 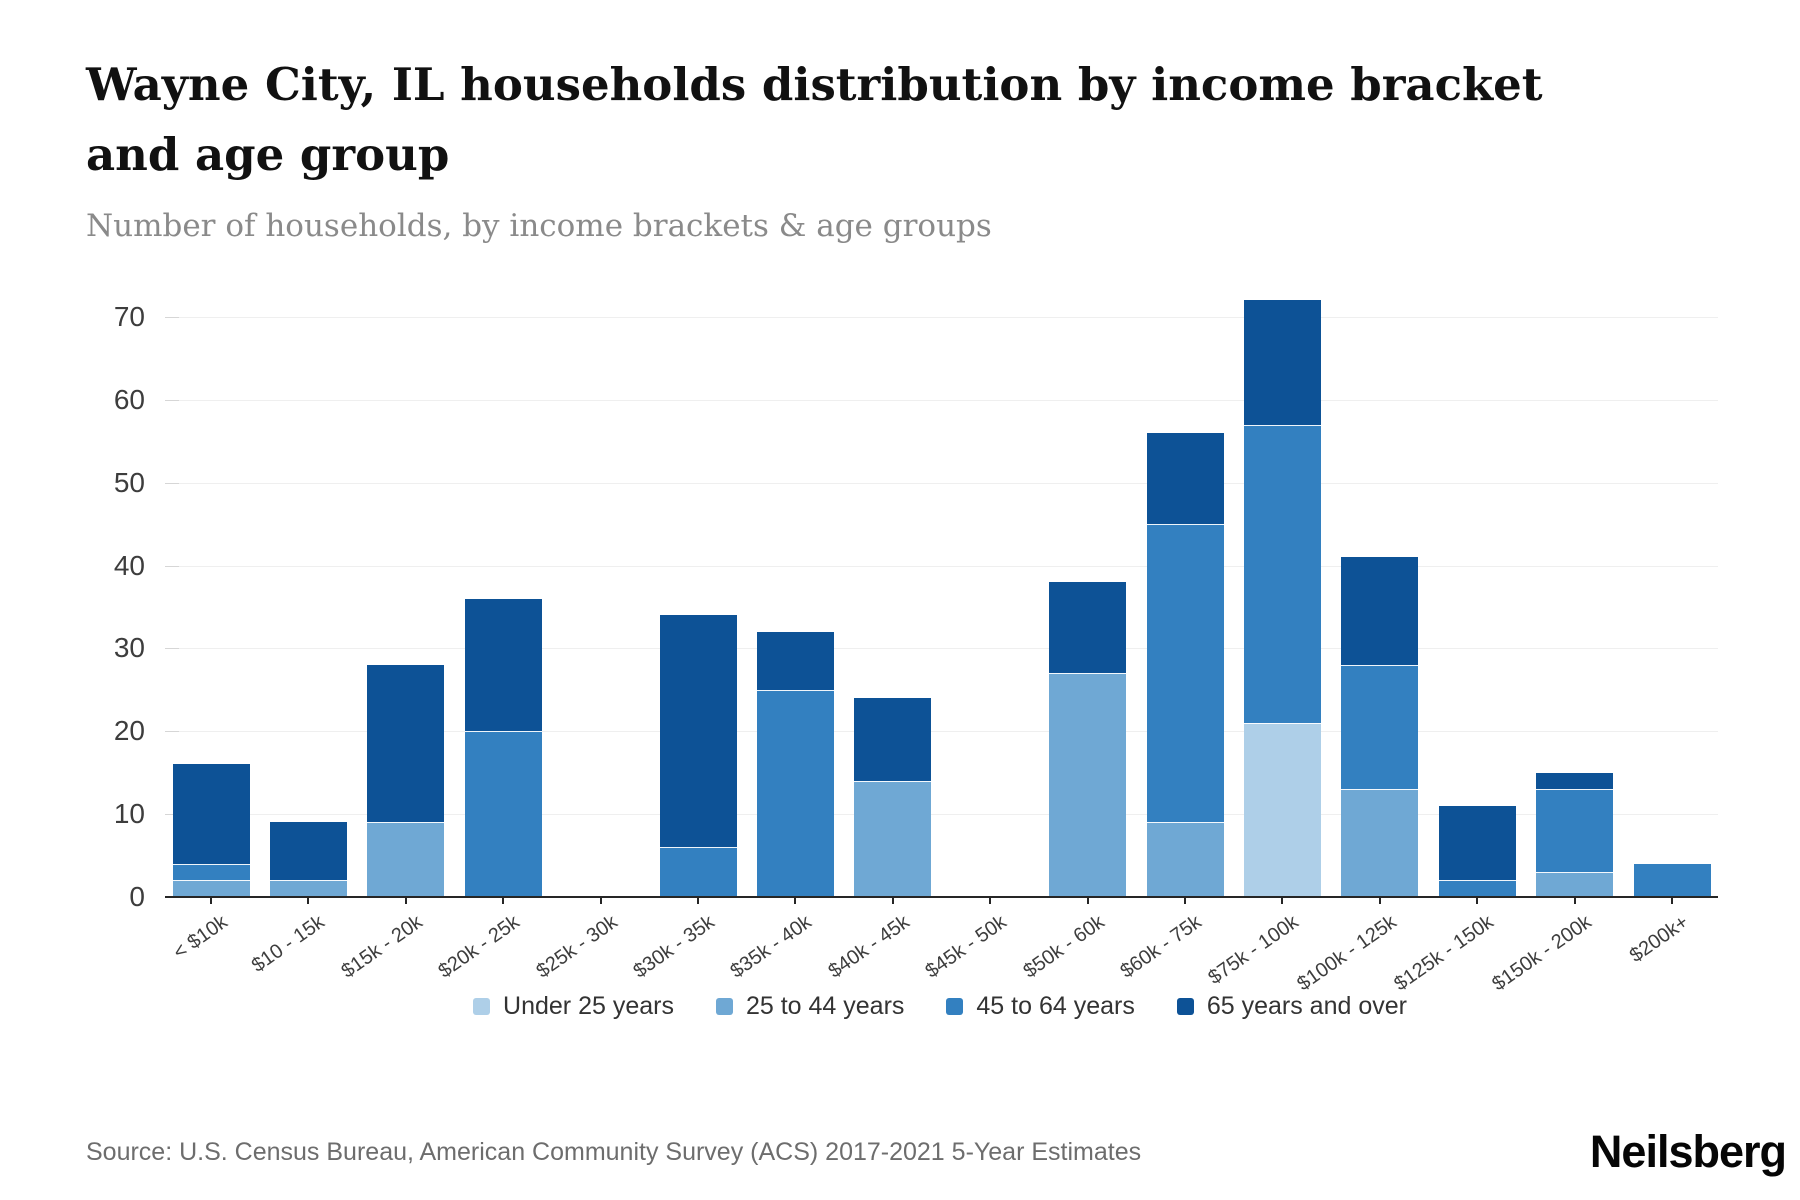 What do you see at coordinates (129, 482) in the screenshot?
I see `y-axis-tick-label: 50` at bounding box center [129, 482].